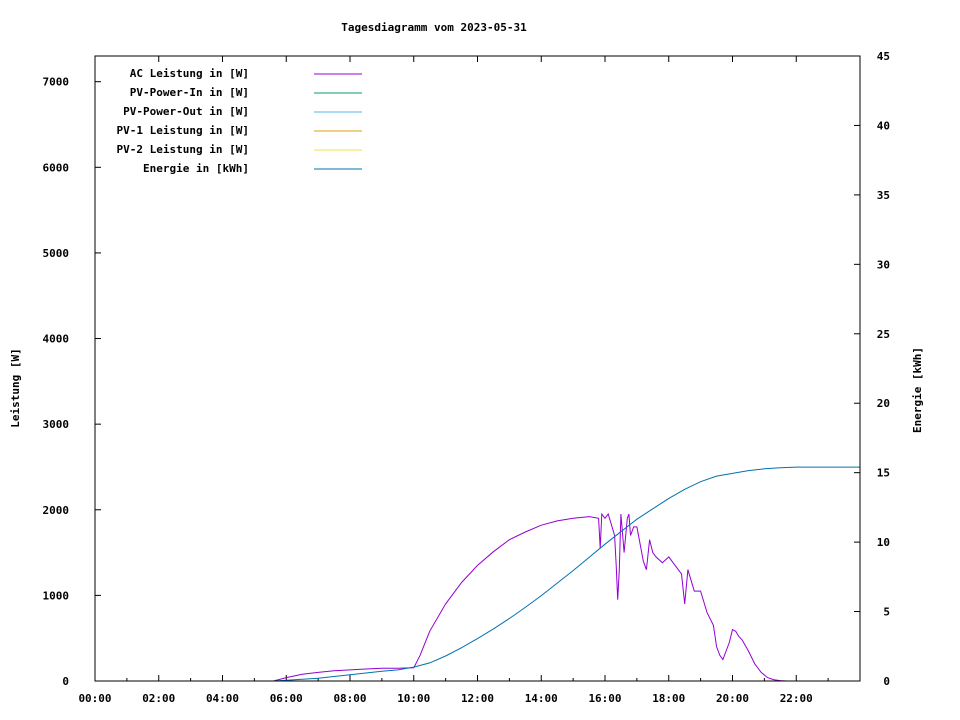 The height and width of the screenshot is (720, 960). Describe the element at coordinates (434, 27) in the screenshot. I see `chart-title: Tagesdiagramm vom 2023-05-31` at that location.